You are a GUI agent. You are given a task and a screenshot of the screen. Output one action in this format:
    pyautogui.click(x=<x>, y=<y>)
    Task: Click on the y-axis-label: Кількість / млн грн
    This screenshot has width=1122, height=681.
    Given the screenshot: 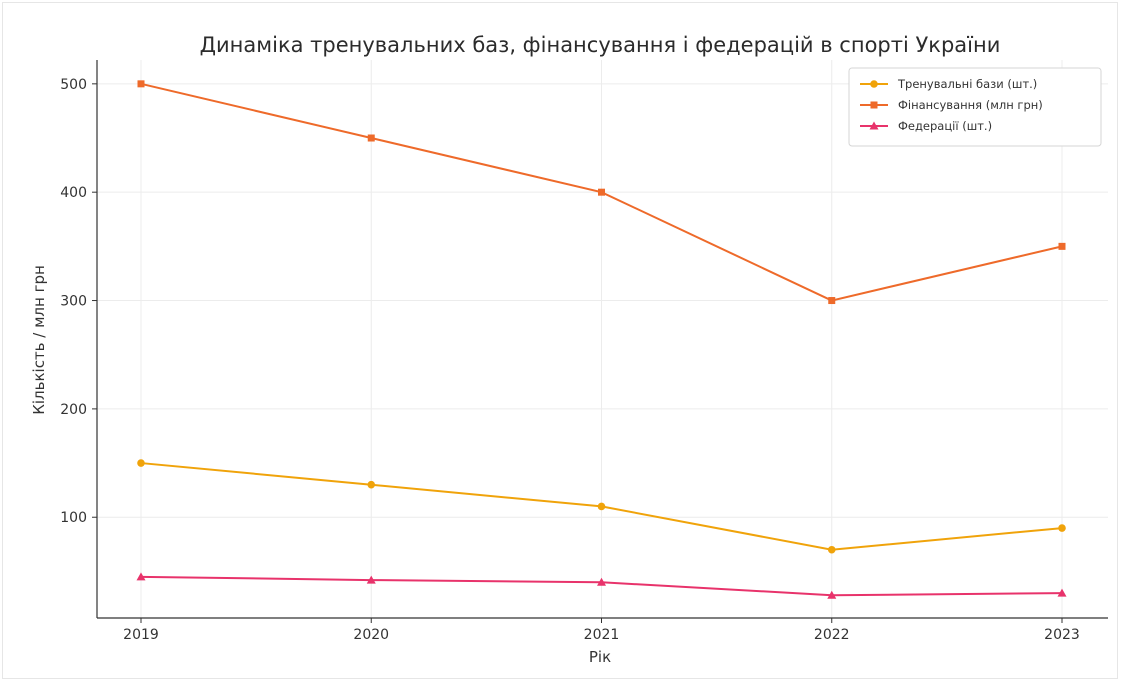 What is the action you would take?
    pyautogui.click(x=39, y=340)
    